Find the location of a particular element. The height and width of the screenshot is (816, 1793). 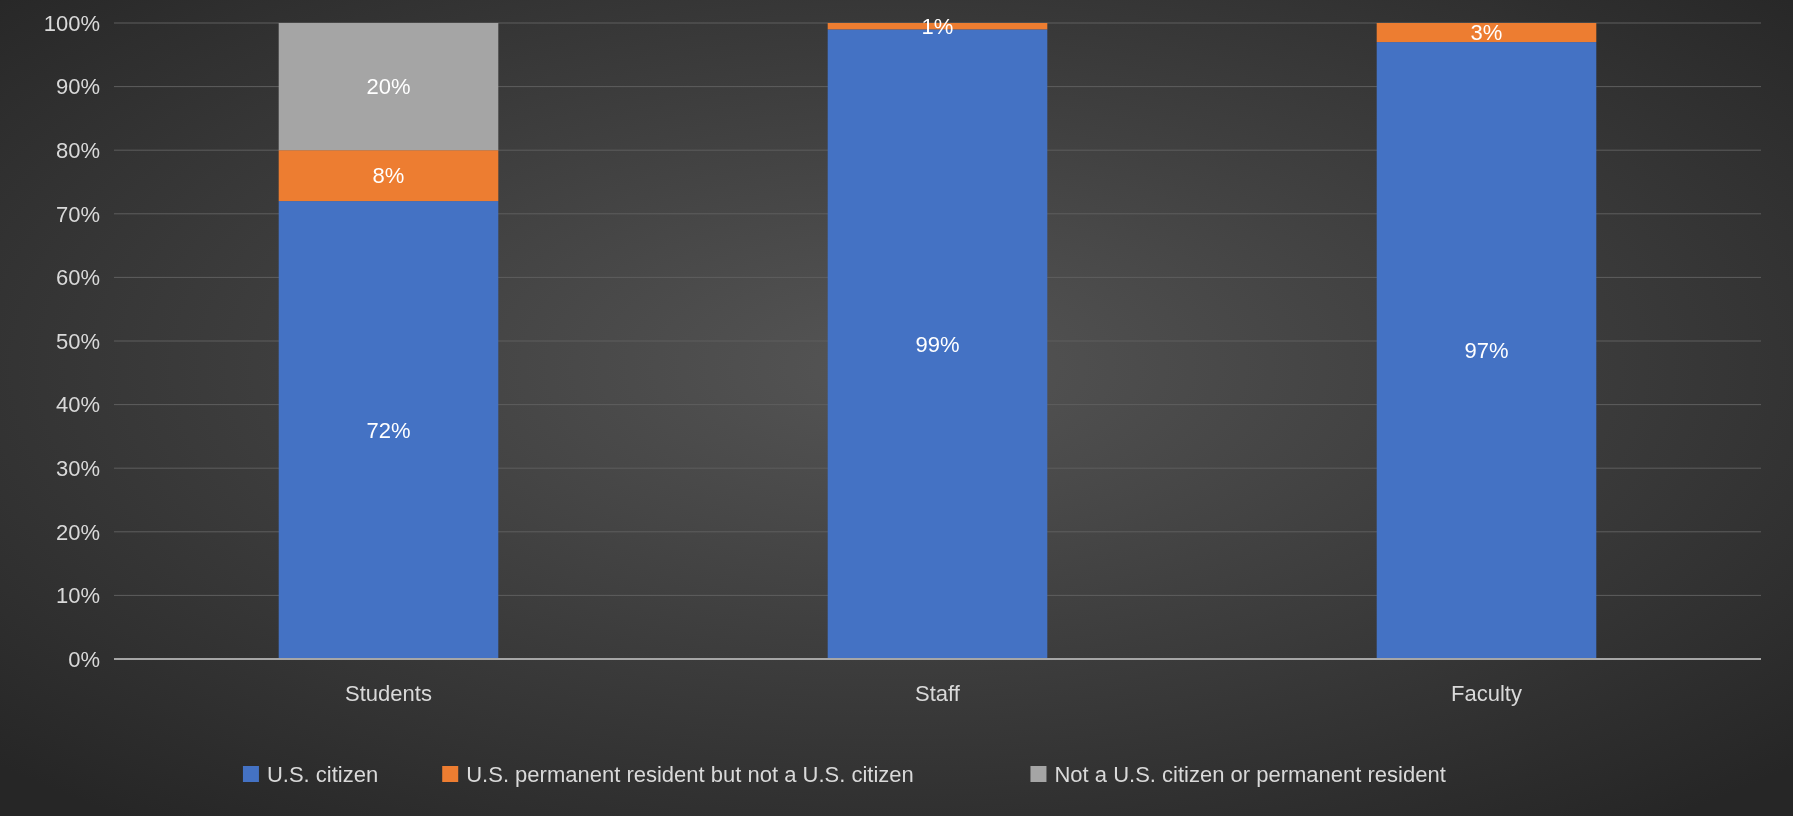

data-label: 3% is located at coordinates (1486, 33).